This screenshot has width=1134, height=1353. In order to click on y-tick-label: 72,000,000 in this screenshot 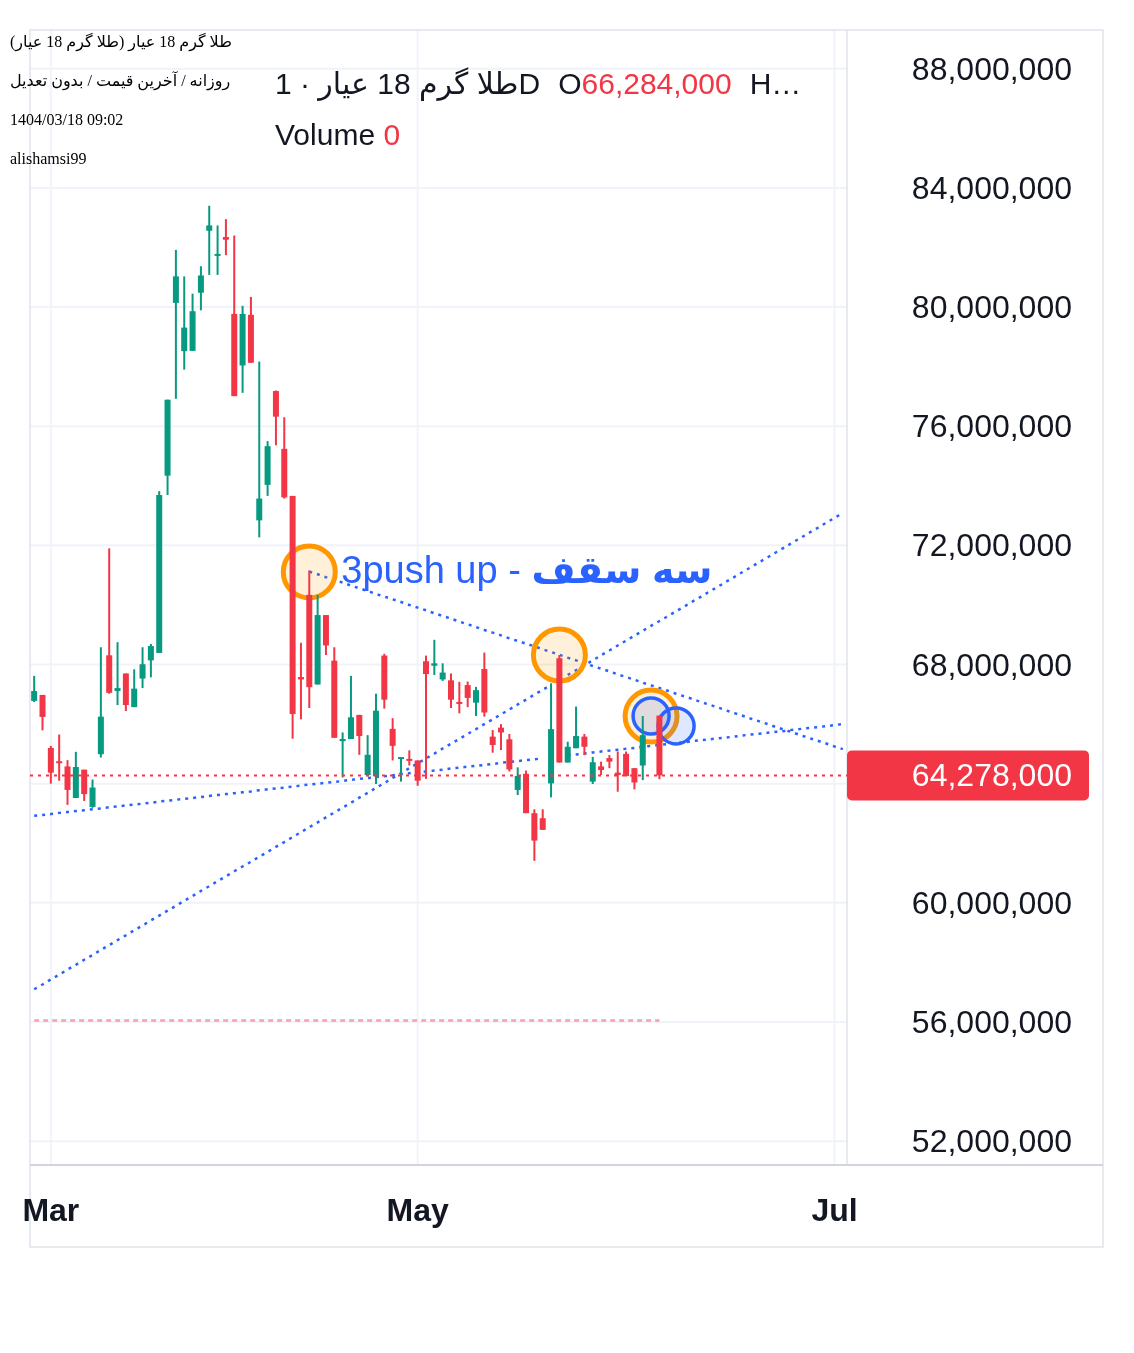, I will do `click(991, 545)`.